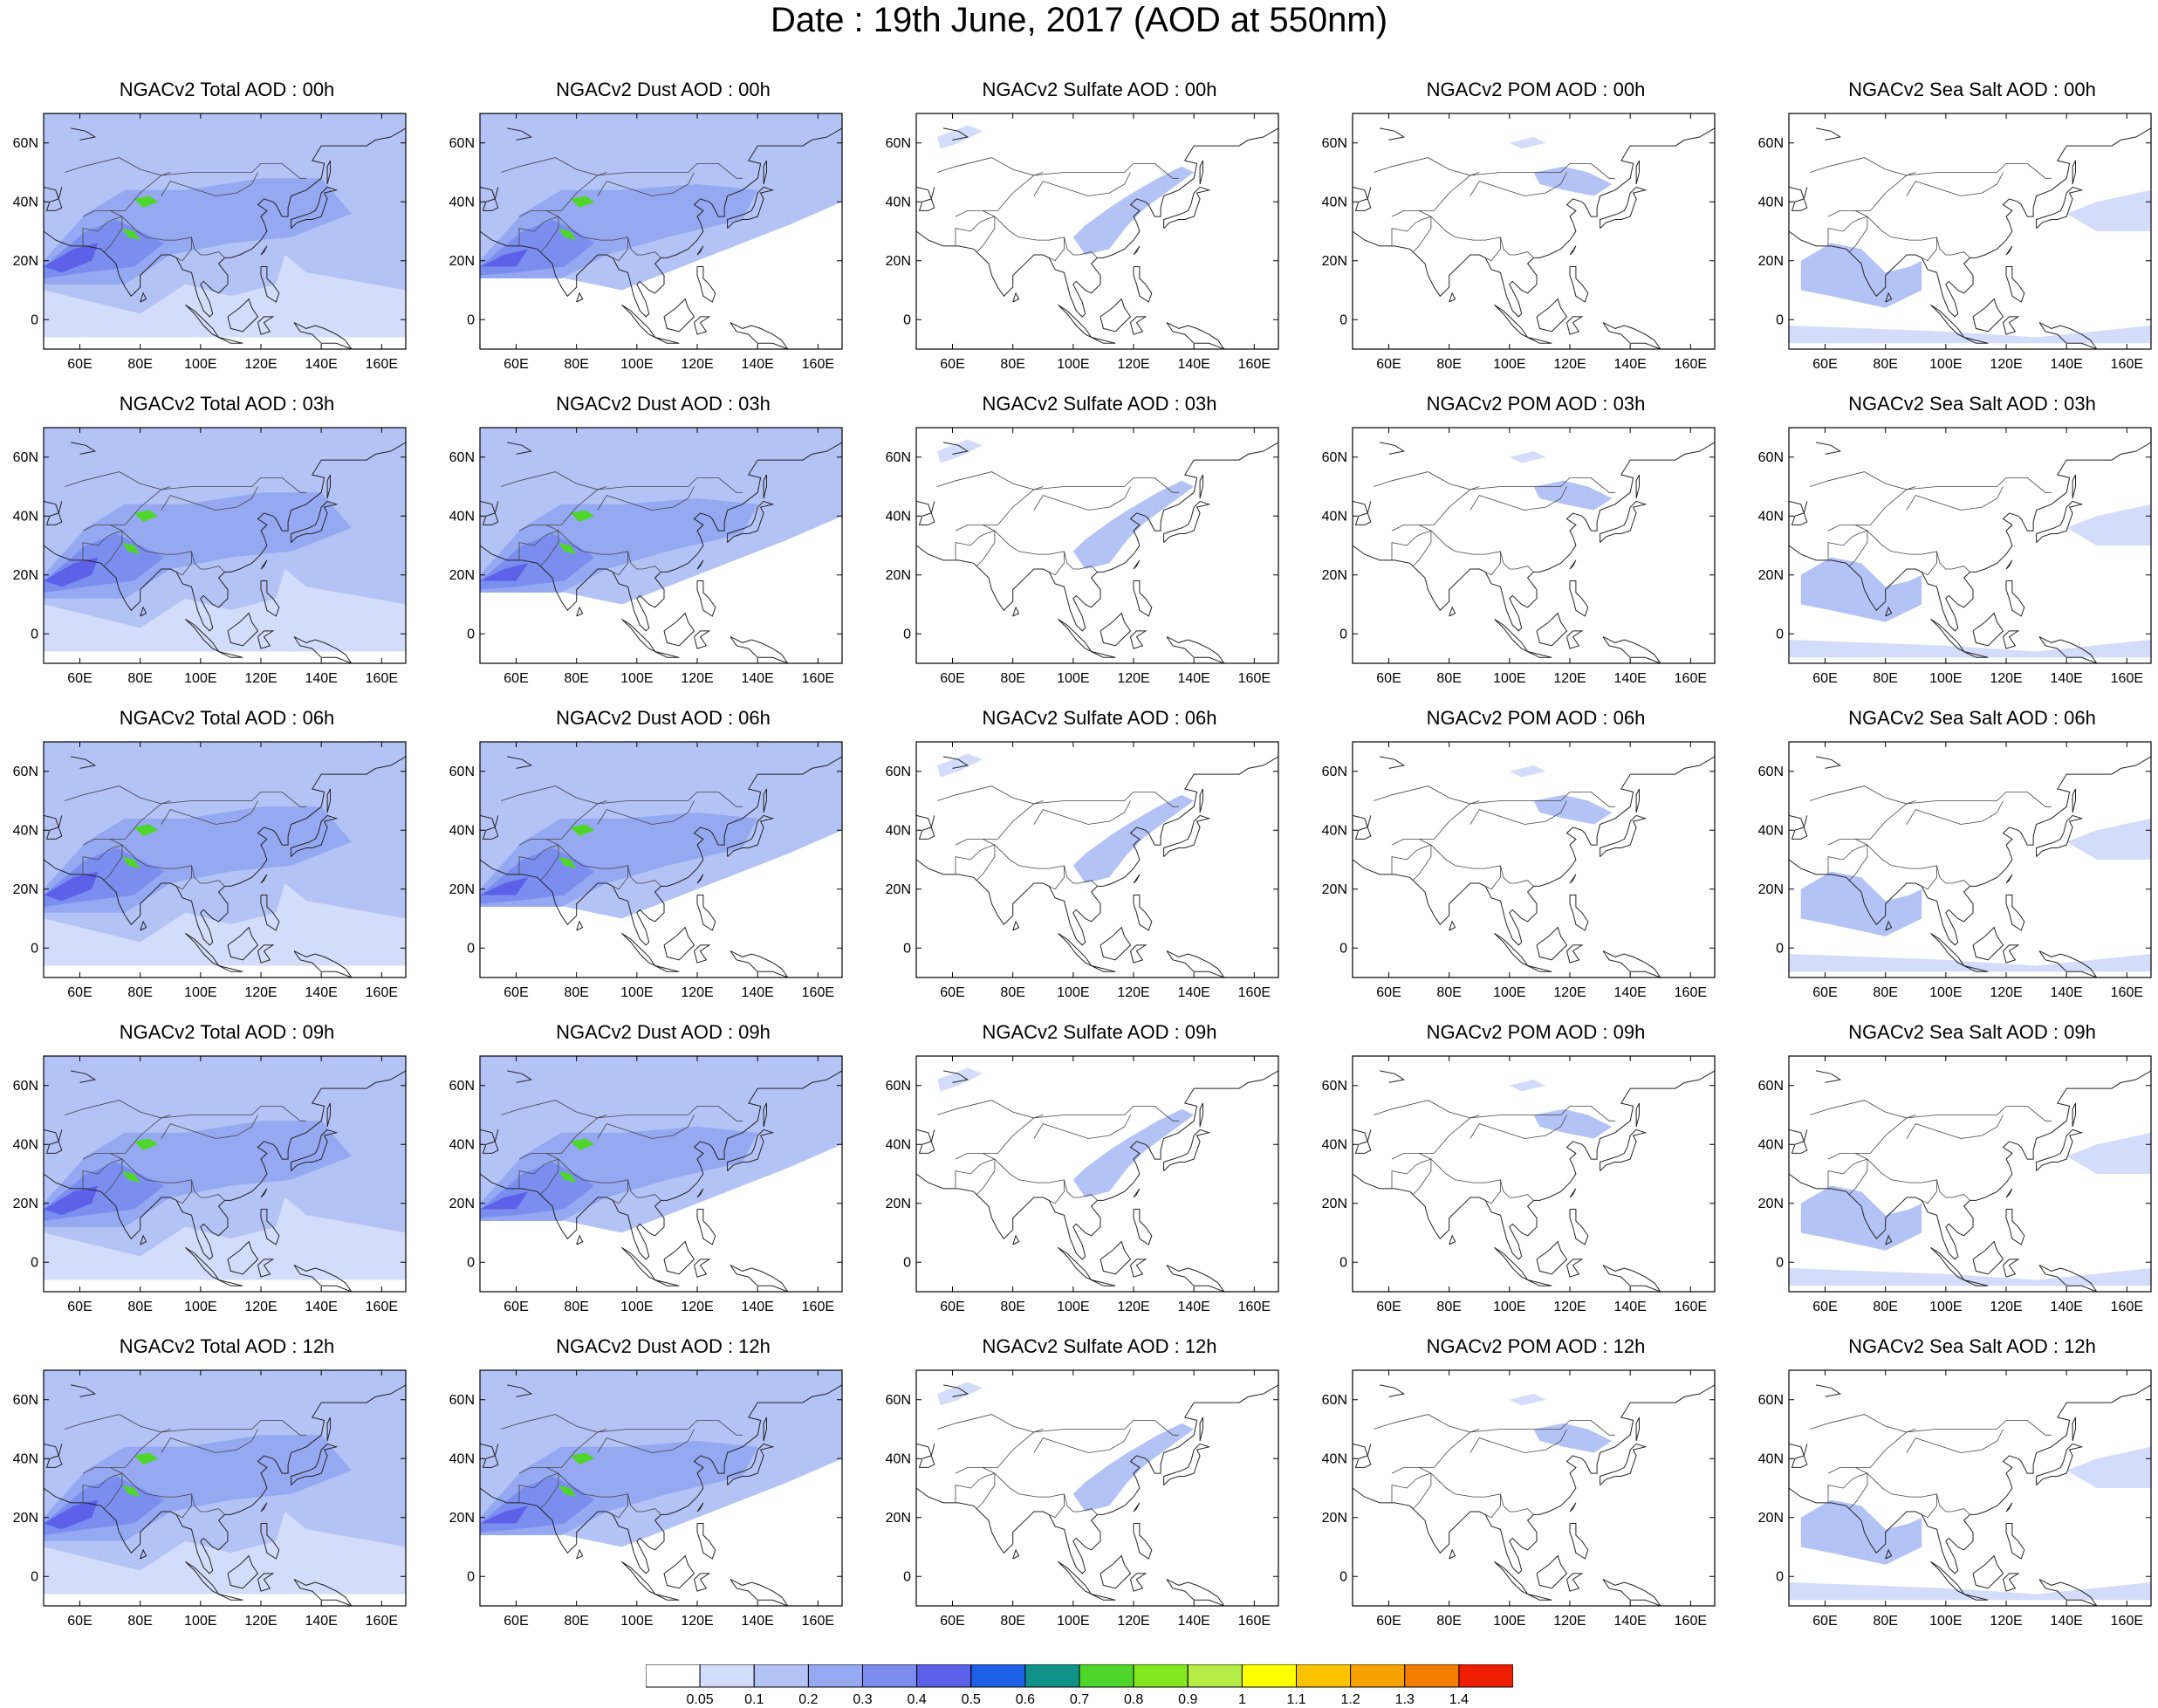 This screenshot has width=2158, height=1708. I want to click on panel-title: NGACv2 Total AOD : 09h, so click(227, 1032).